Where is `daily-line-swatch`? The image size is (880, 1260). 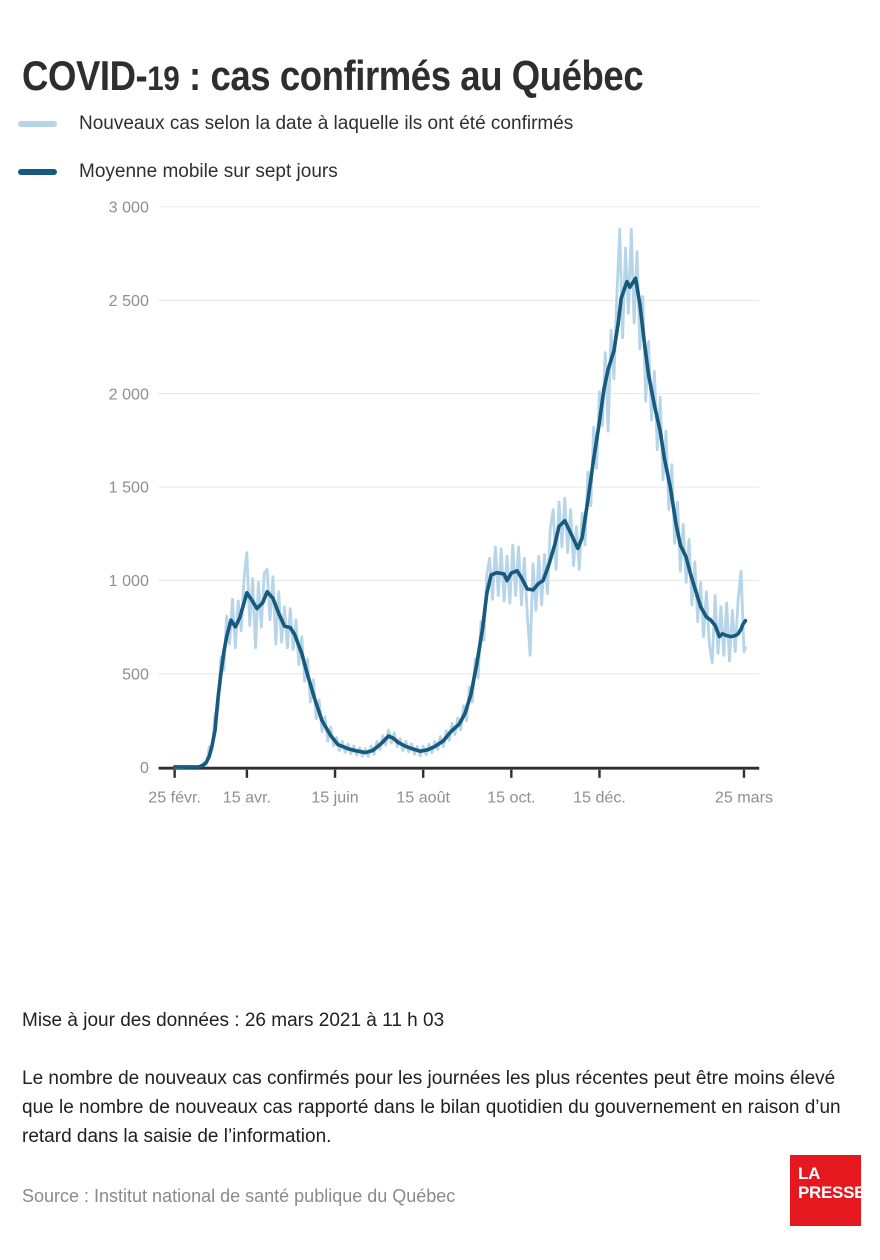
daily-line-swatch is located at coordinates (37, 124).